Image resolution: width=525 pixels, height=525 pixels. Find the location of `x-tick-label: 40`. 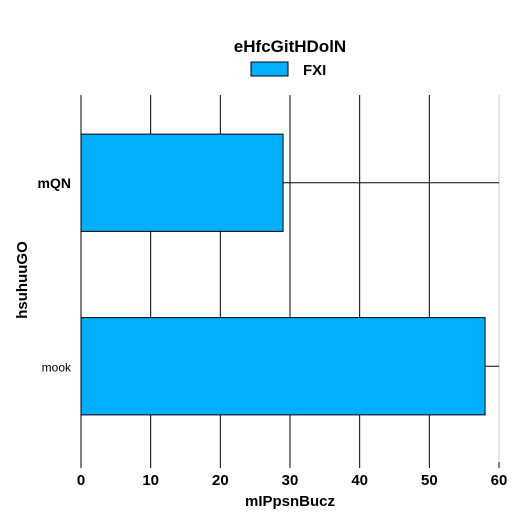

x-tick-label: 40 is located at coordinates (359, 480).